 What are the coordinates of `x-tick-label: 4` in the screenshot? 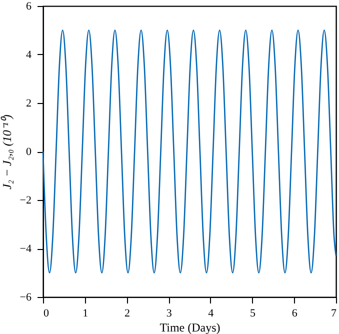 It's located at (211, 314).